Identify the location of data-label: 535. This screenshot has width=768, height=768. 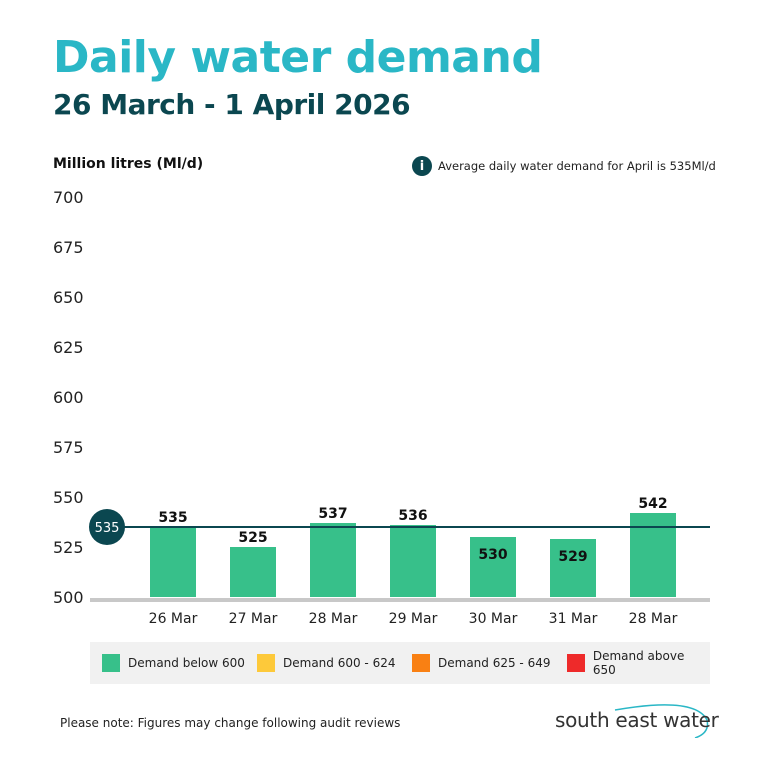
(172, 518).